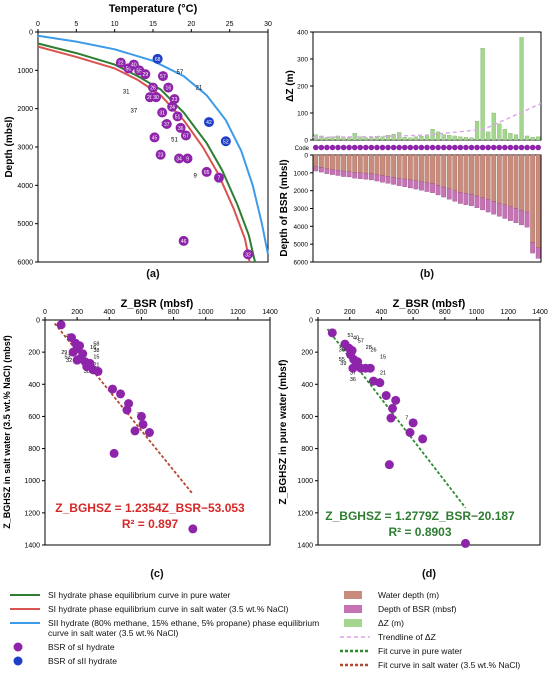 The image size is (550, 685). Describe the element at coordinates (165, 647) in the screenshot. I see `legend-item: BSR of sI hydrate` at that location.